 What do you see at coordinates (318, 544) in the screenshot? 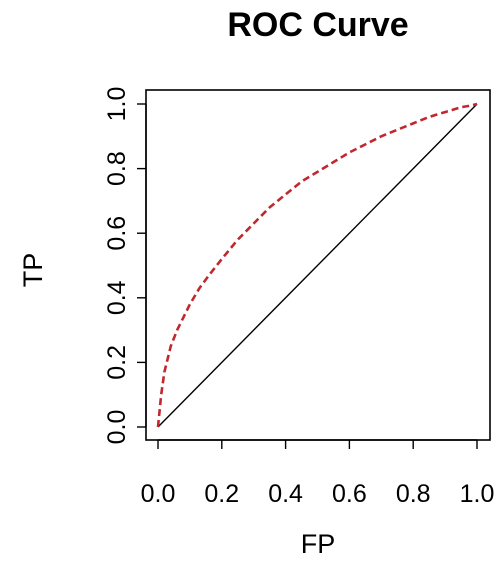
I see `x-axis-label: FP` at bounding box center [318, 544].